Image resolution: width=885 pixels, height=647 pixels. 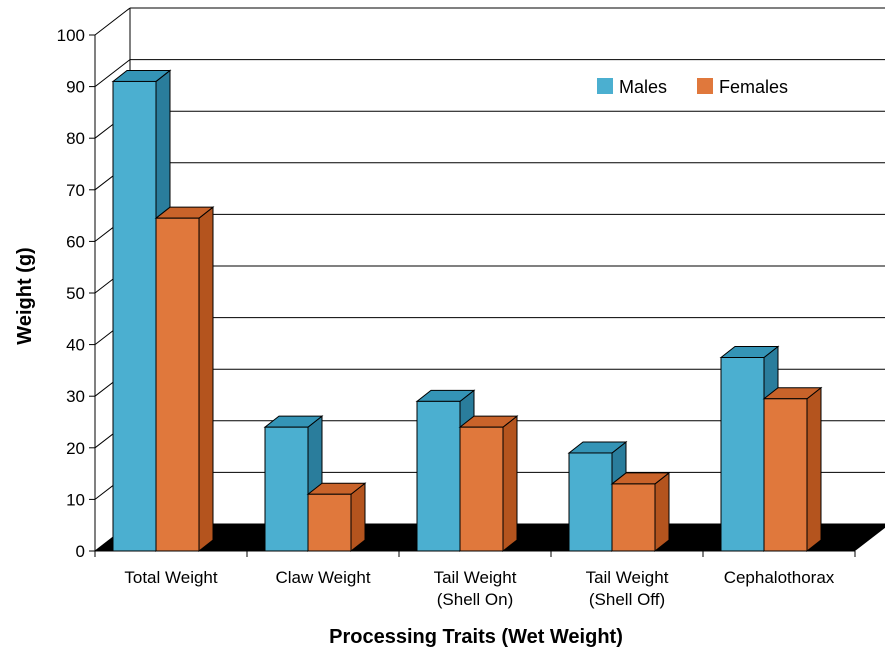 I want to click on x-category-label: Total Weight, so click(x=171, y=577).